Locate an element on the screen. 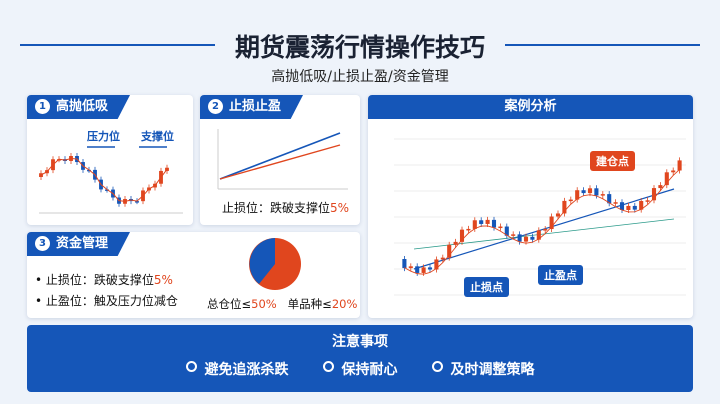 The height and width of the screenshot is (404, 720). note-value: 5% is located at coordinates (340, 208).